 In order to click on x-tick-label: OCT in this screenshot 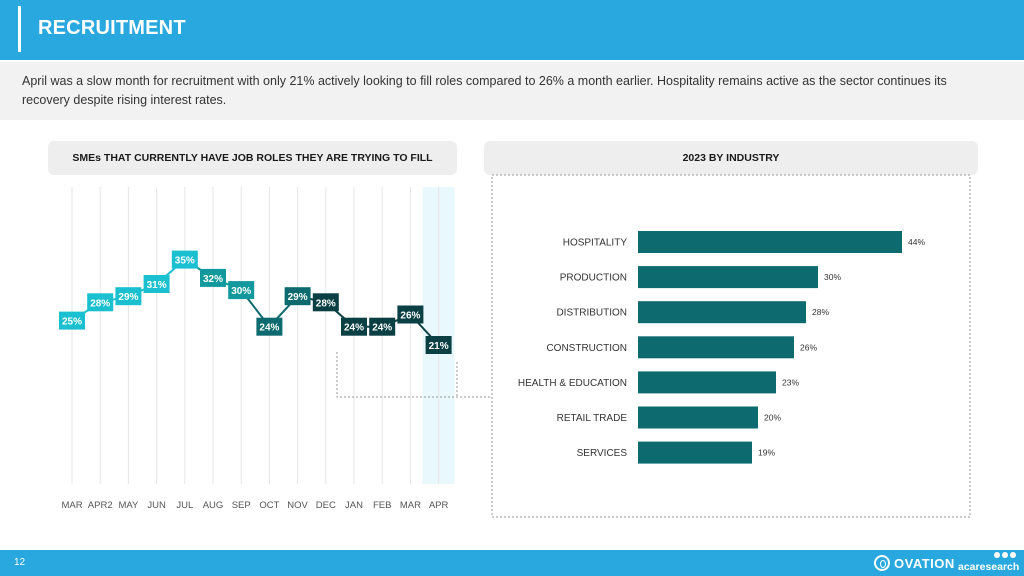, I will do `click(269, 505)`.